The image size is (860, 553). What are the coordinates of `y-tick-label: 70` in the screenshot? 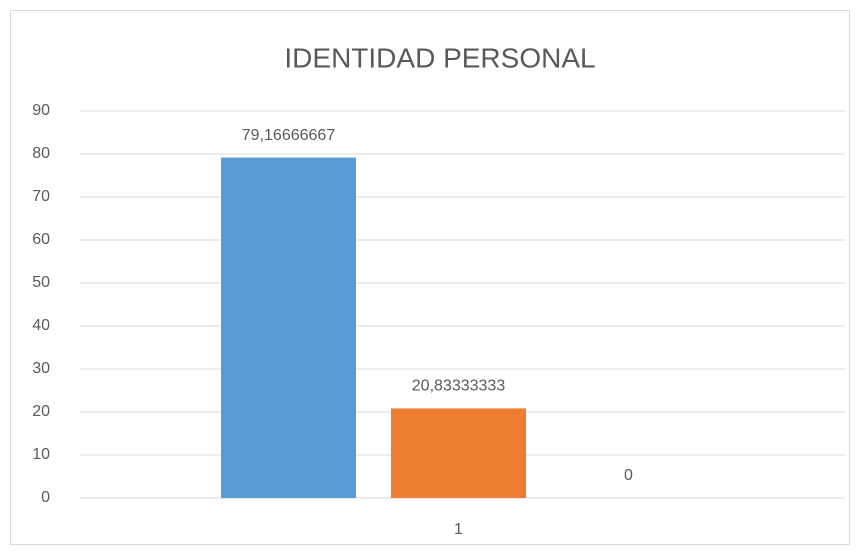 It's located at (41, 196).